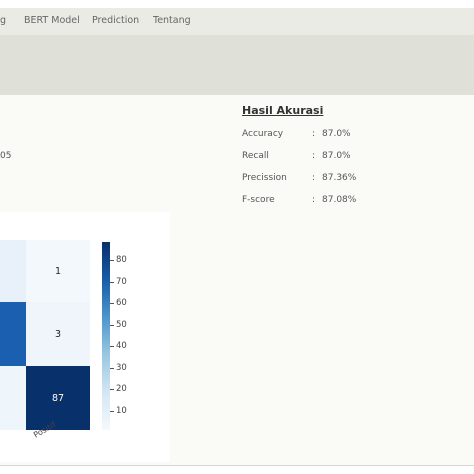 This screenshot has height=474, width=474. Describe the element at coordinates (106, 336) in the screenshot. I see `colorbar` at that location.